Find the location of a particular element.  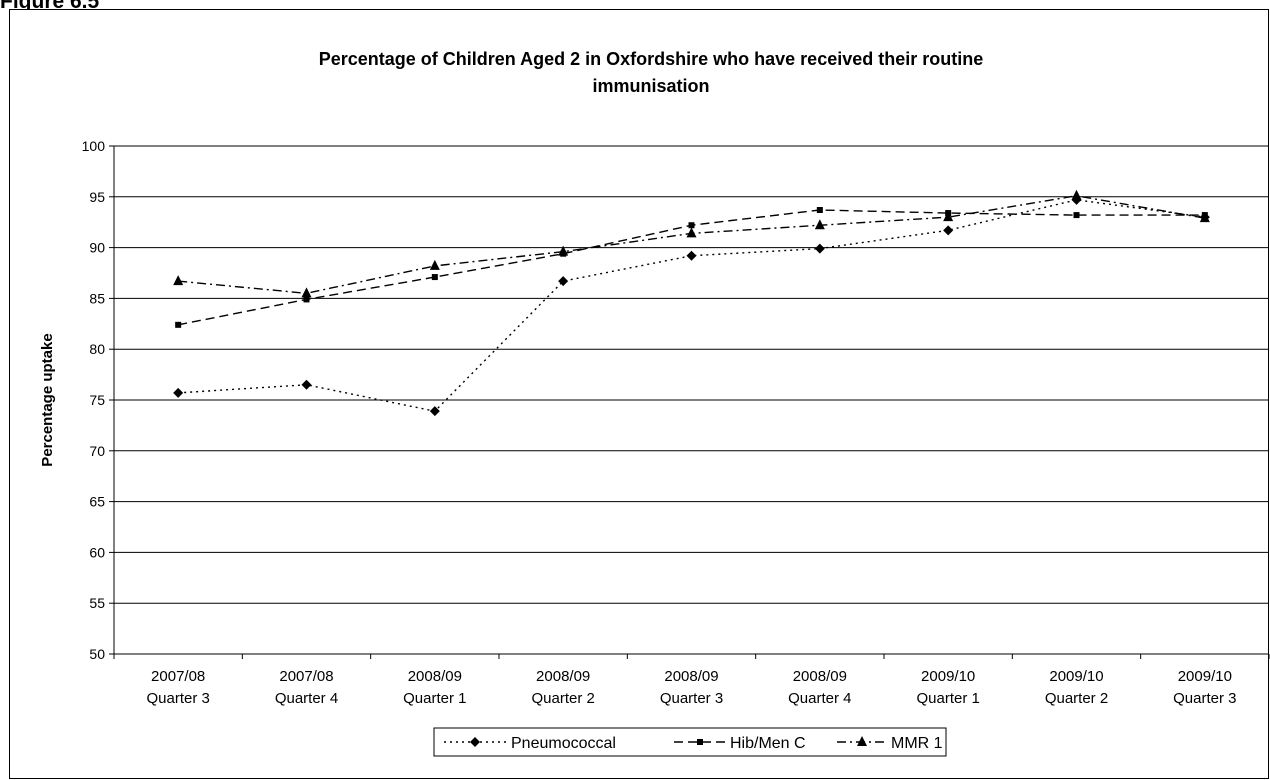

y-tick-label: 60 is located at coordinates (97, 552).